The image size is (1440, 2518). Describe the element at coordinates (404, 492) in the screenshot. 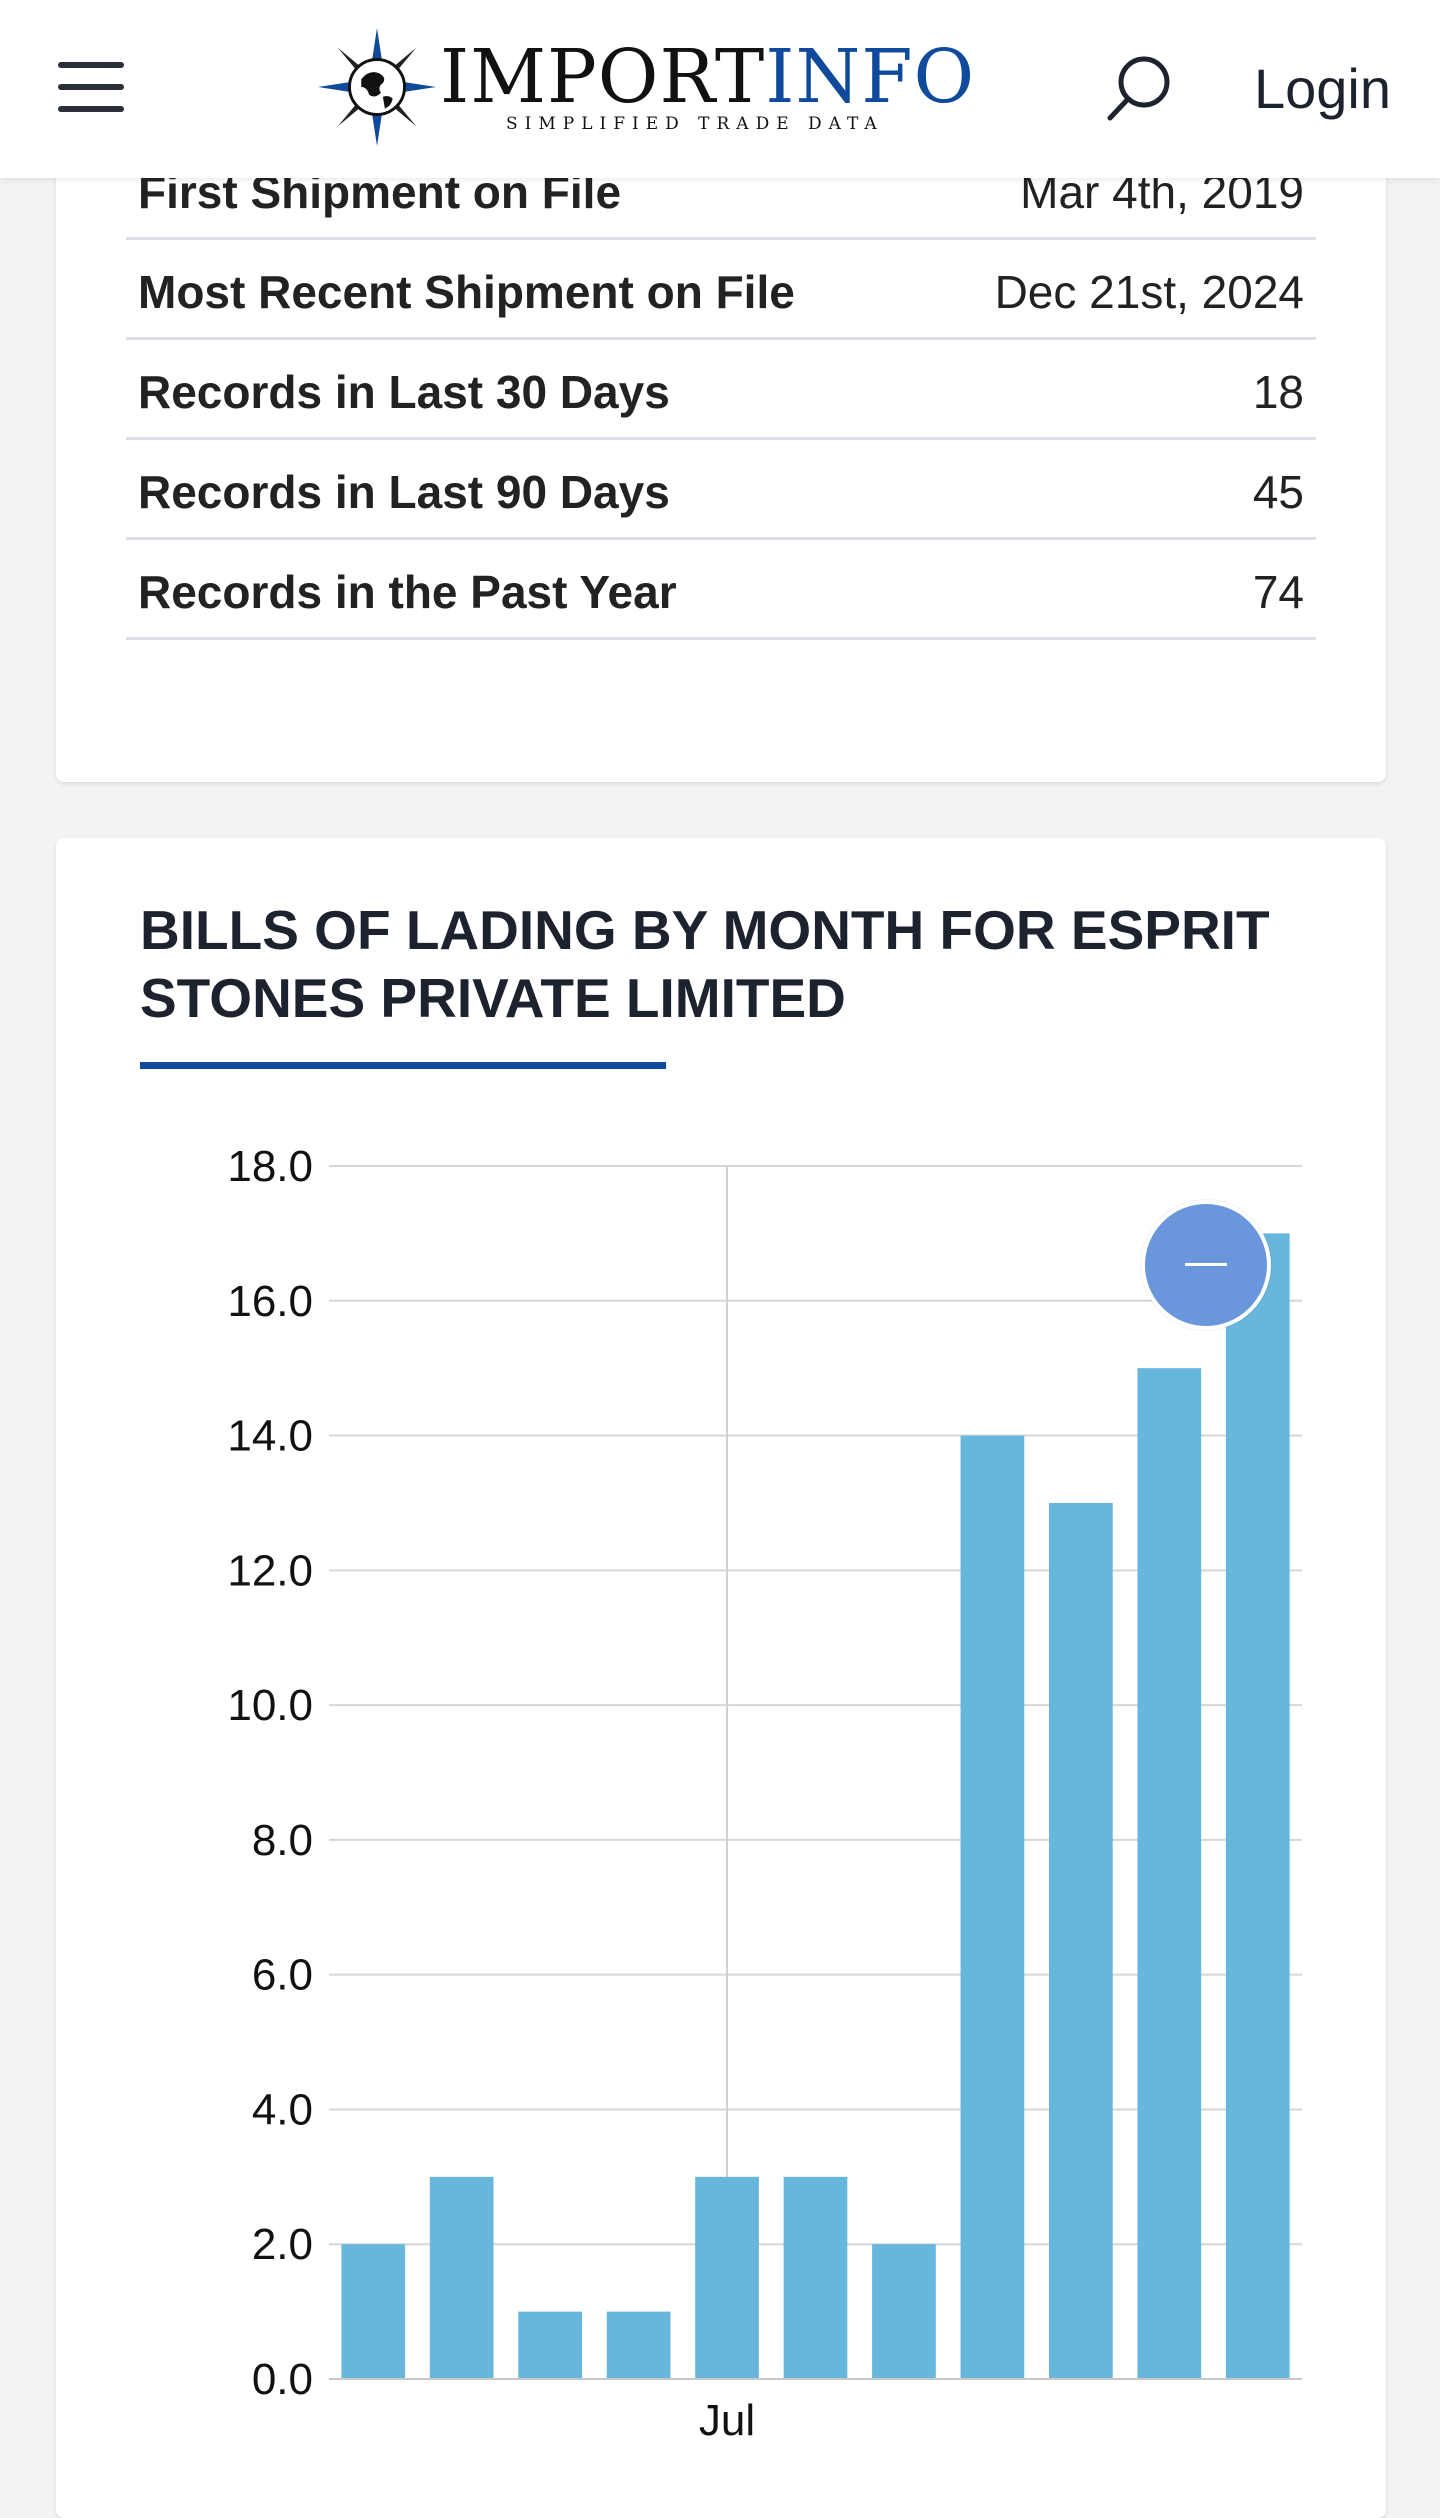

I see `stat-label: Records in Last 90 Days` at that location.